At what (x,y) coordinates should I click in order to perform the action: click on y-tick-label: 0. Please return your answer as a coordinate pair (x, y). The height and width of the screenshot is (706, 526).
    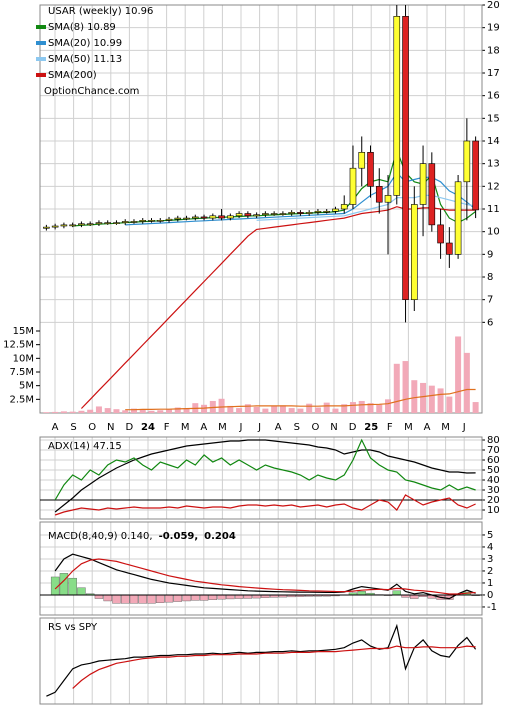
    Looking at the image, I should click on (490, 595).